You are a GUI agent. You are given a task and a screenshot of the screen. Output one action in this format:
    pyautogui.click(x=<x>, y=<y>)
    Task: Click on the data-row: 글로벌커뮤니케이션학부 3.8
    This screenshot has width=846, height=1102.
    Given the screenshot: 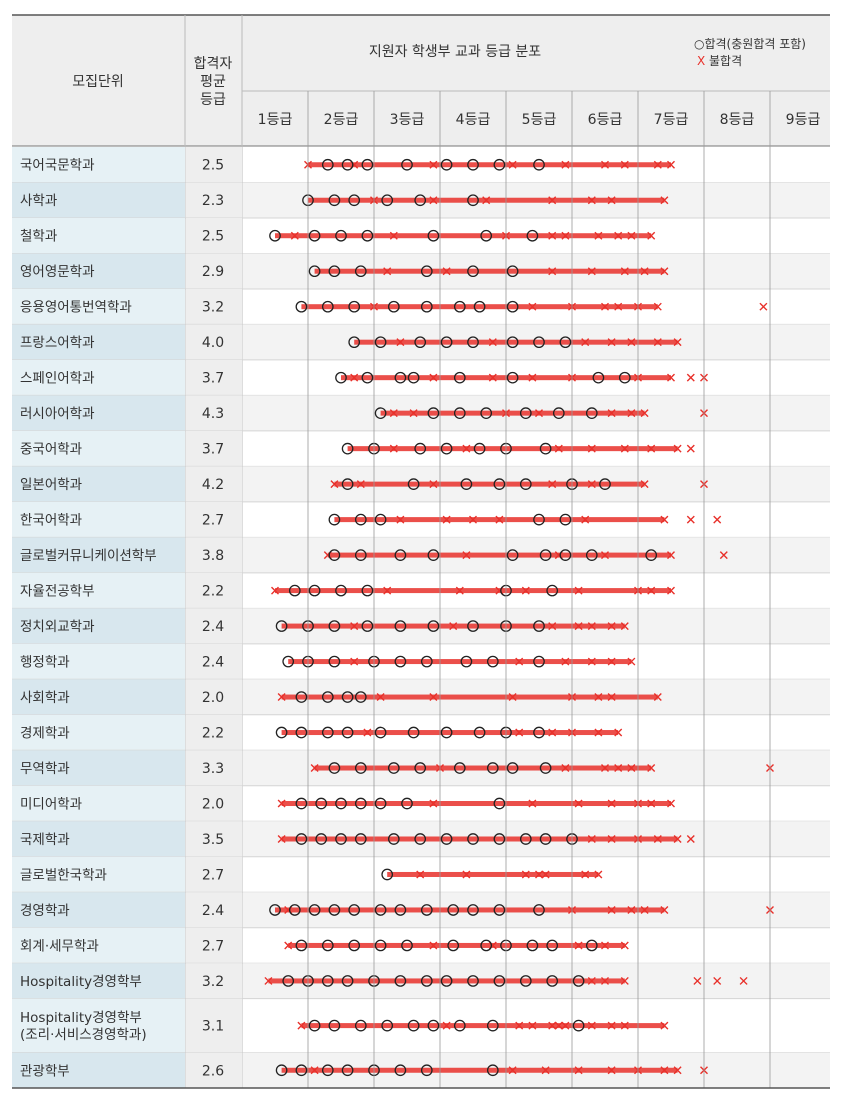 What is the action you would take?
    pyautogui.click(x=421, y=555)
    